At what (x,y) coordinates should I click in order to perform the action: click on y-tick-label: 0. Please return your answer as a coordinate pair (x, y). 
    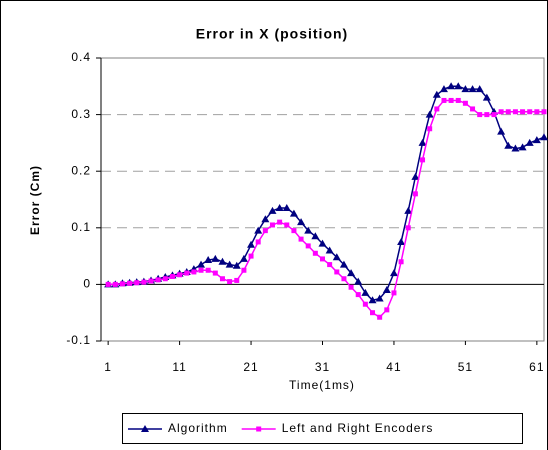
    Looking at the image, I should click on (87, 284).